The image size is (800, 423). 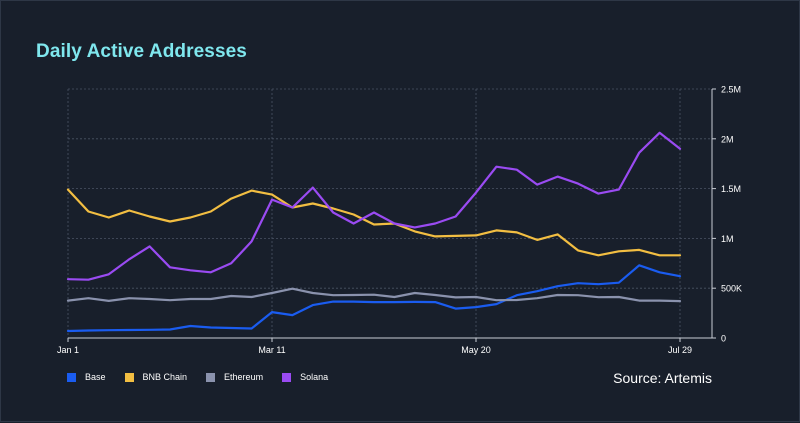 I want to click on legend-label-bnb-chain: BNB Chain, so click(x=165, y=377).